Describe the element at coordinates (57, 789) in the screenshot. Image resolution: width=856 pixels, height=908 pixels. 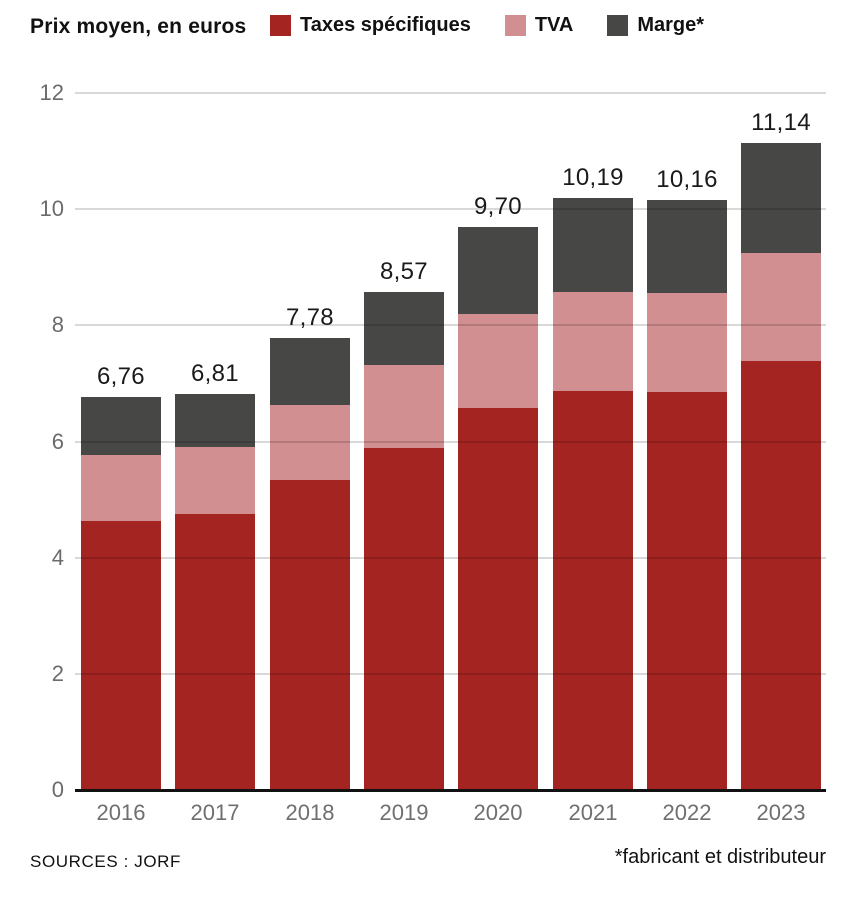
I see `y-tick-label: 0` at that location.